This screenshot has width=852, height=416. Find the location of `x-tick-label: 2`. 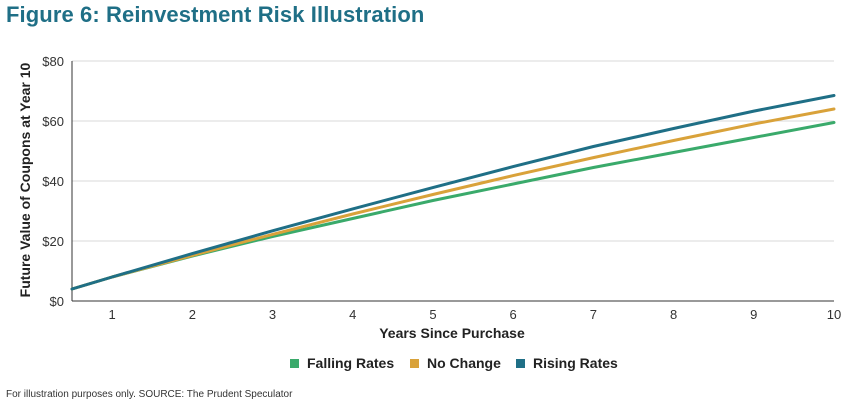

x-tick-label: 2 is located at coordinates (192, 314).